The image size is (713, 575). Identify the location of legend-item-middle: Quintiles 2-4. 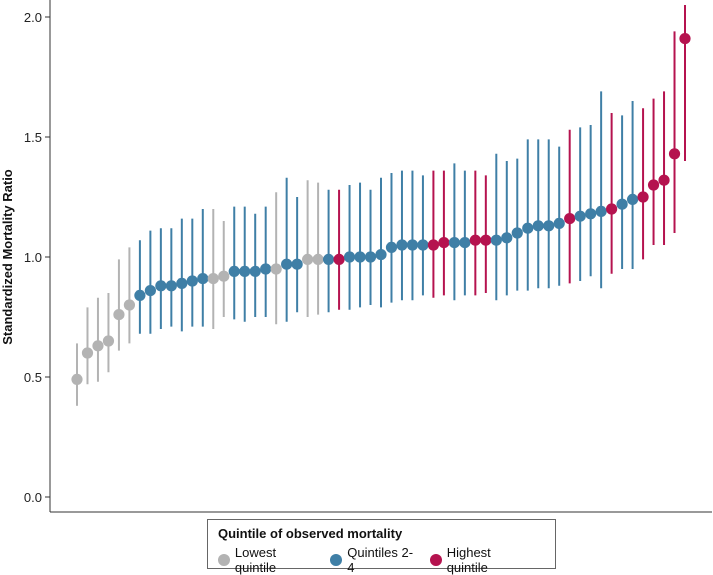
(374, 560).